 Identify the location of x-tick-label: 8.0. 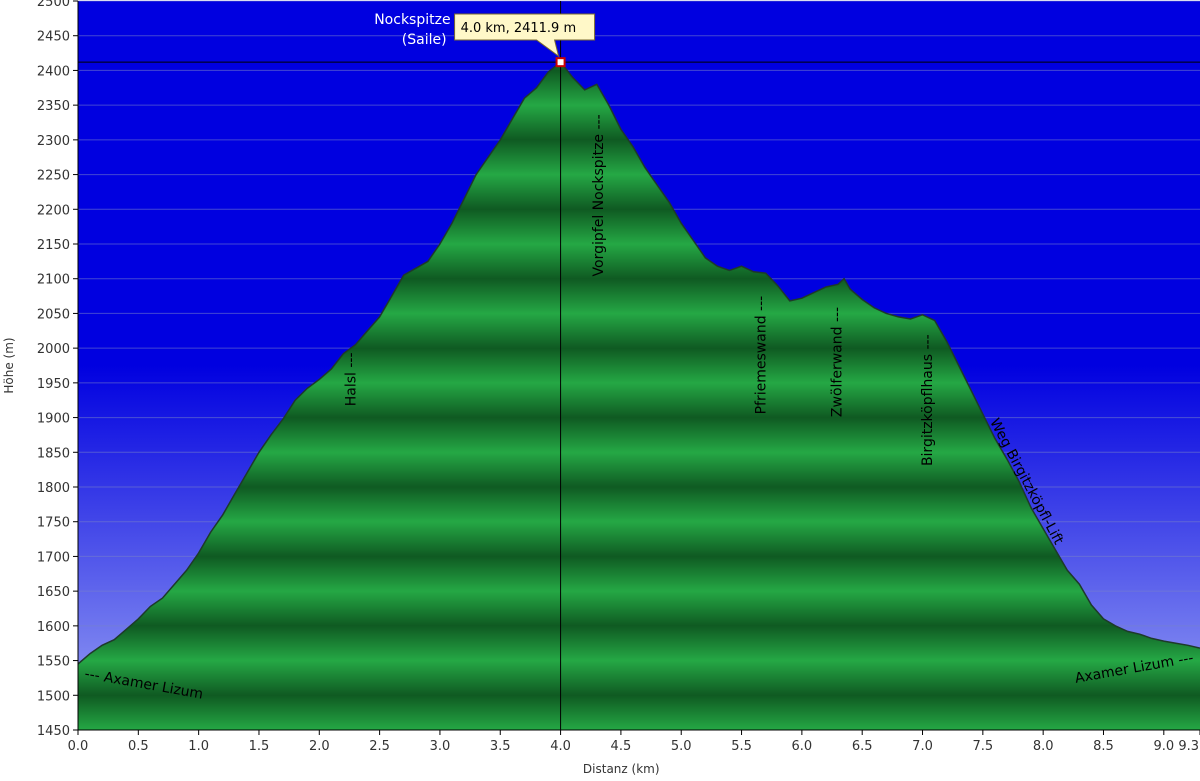
(1043, 746).